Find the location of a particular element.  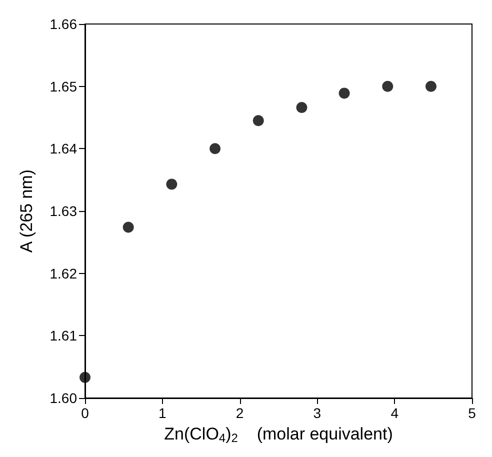

x-tick-label: 2 is located at coordinates (240, 413).